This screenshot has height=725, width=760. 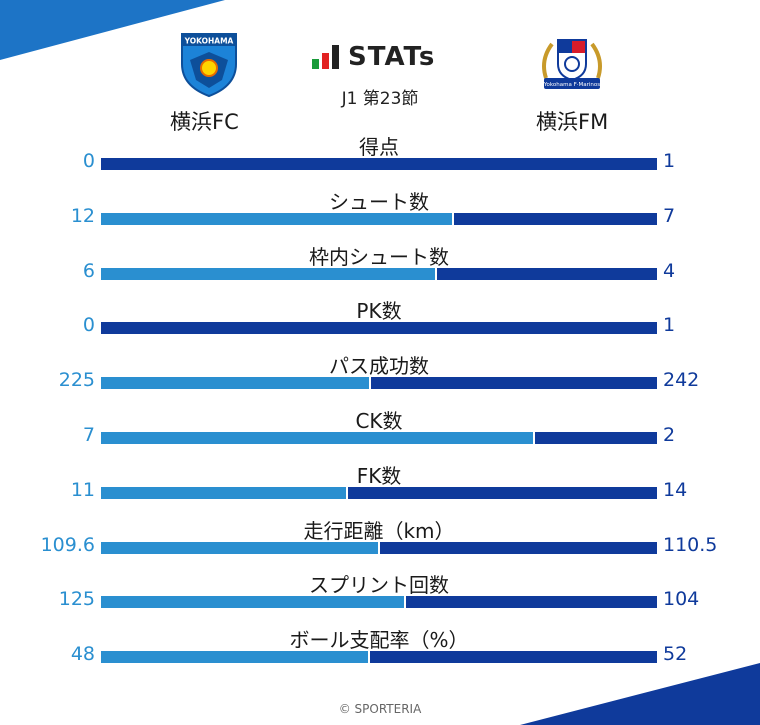 What do you see at coordinates (88, 270) in the screenshot?
I see `stat-value-home: 6` at bounding box center [88, 270].